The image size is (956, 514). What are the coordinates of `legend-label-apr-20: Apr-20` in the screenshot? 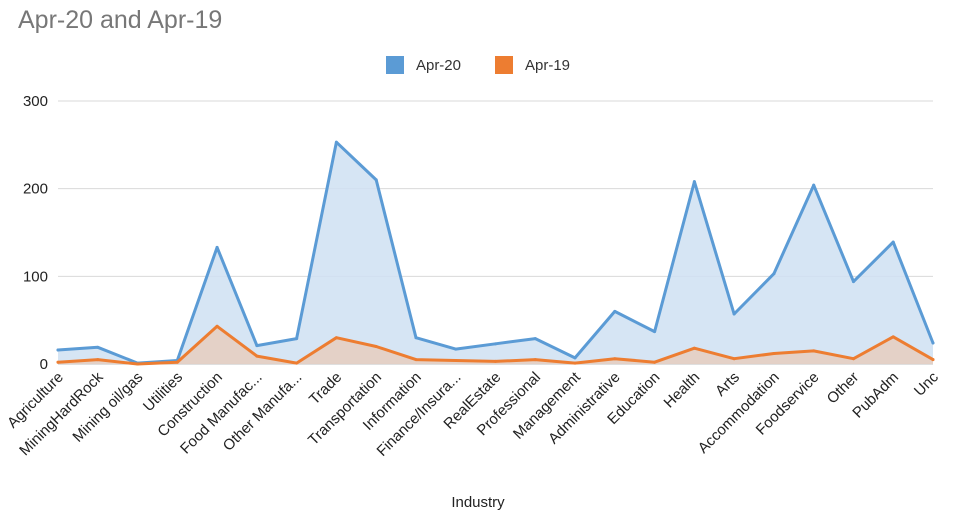 It's located at (438, 65).